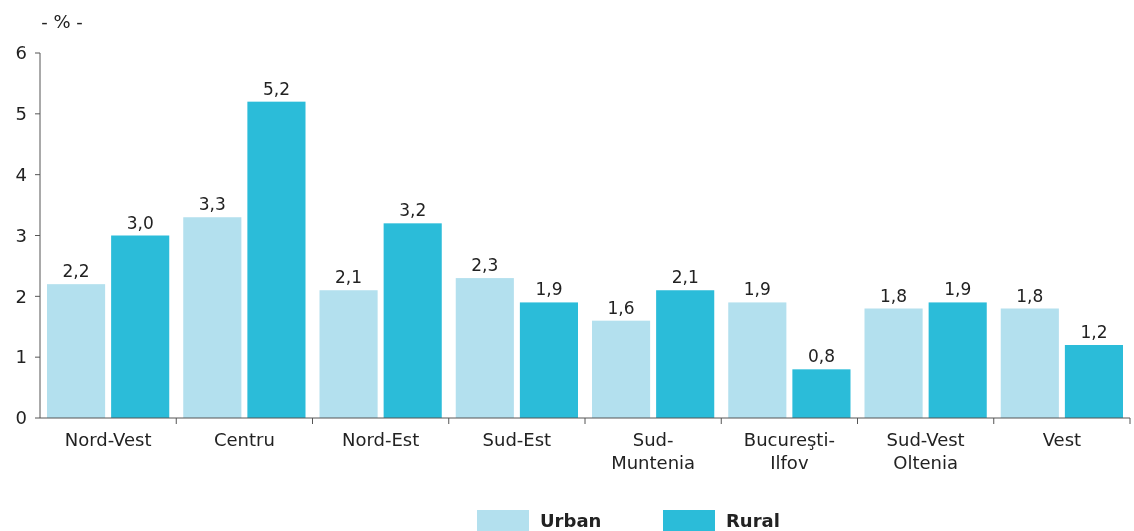  What do you see at coordinates (517, 439) in the screenshot?
I see `x-tick-label: Sud-Est` at bounding box center [517, 439].